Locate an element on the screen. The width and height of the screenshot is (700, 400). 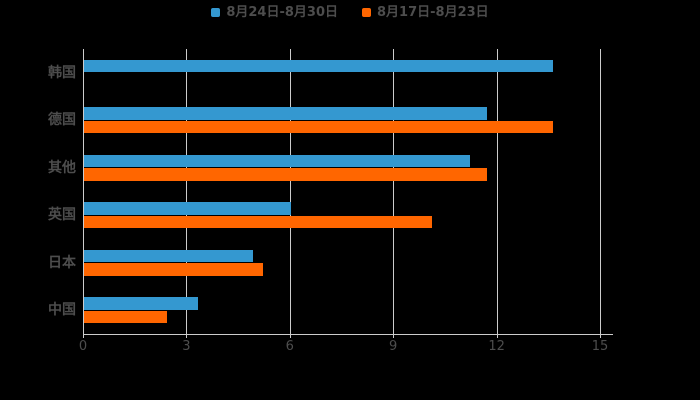
bar-s1-c2 is located at coordinates (286, 174).